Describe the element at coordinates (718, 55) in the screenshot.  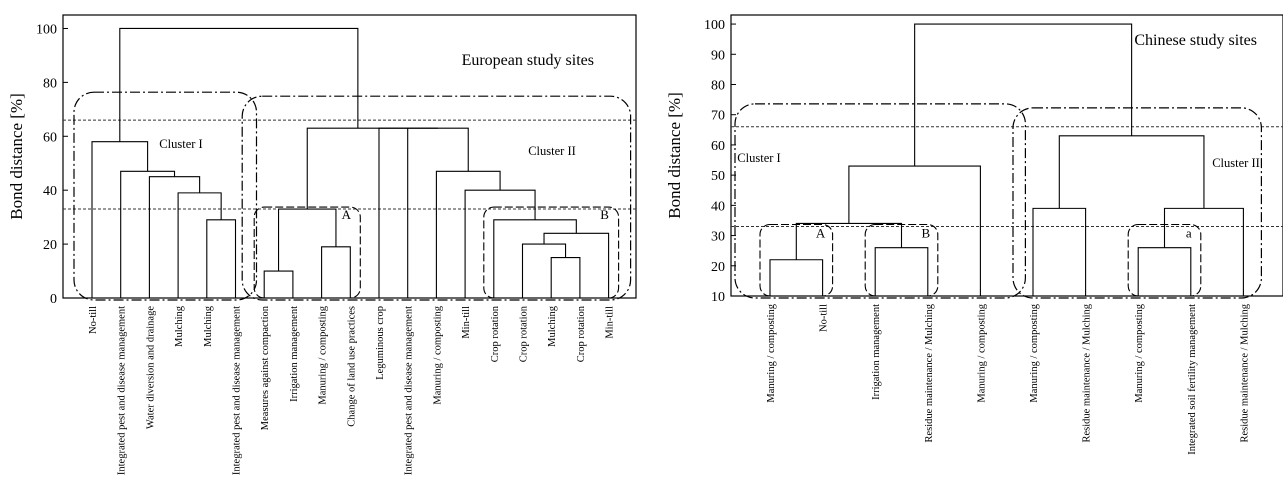
I see `y-tick-label: 90` at that location.